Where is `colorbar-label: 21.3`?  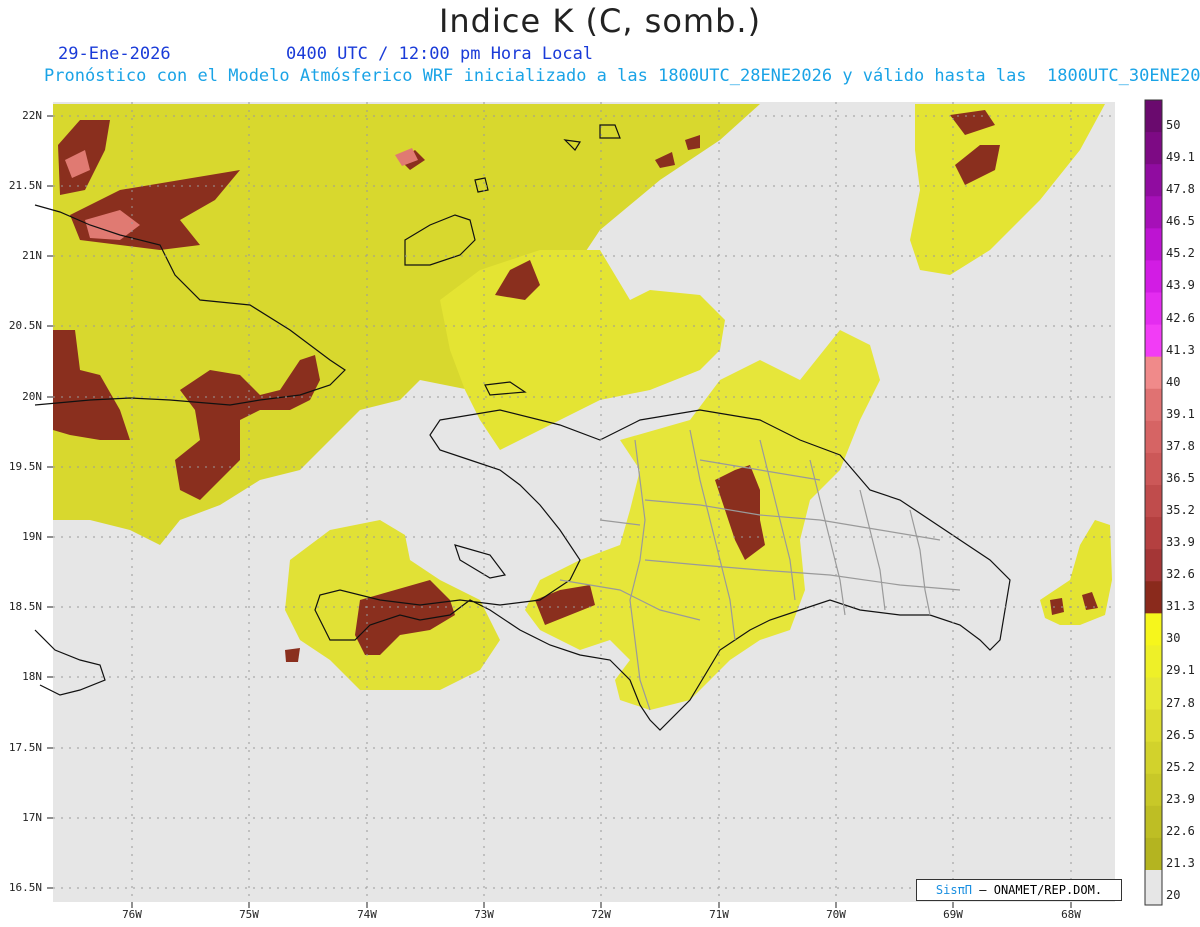 colorbar-label: 21.3 is located at coordinates (1180, 862).